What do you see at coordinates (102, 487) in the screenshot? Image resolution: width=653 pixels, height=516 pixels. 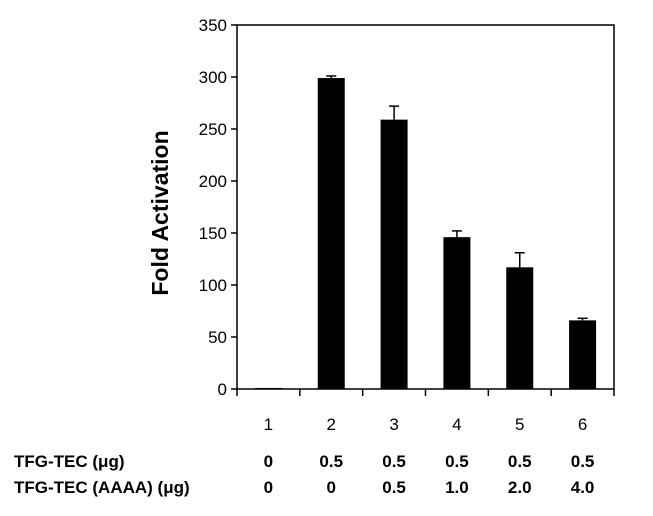 I see `row2-label: TFG-TEC (AAAA) (μg)` at bounding box center [102, 487].